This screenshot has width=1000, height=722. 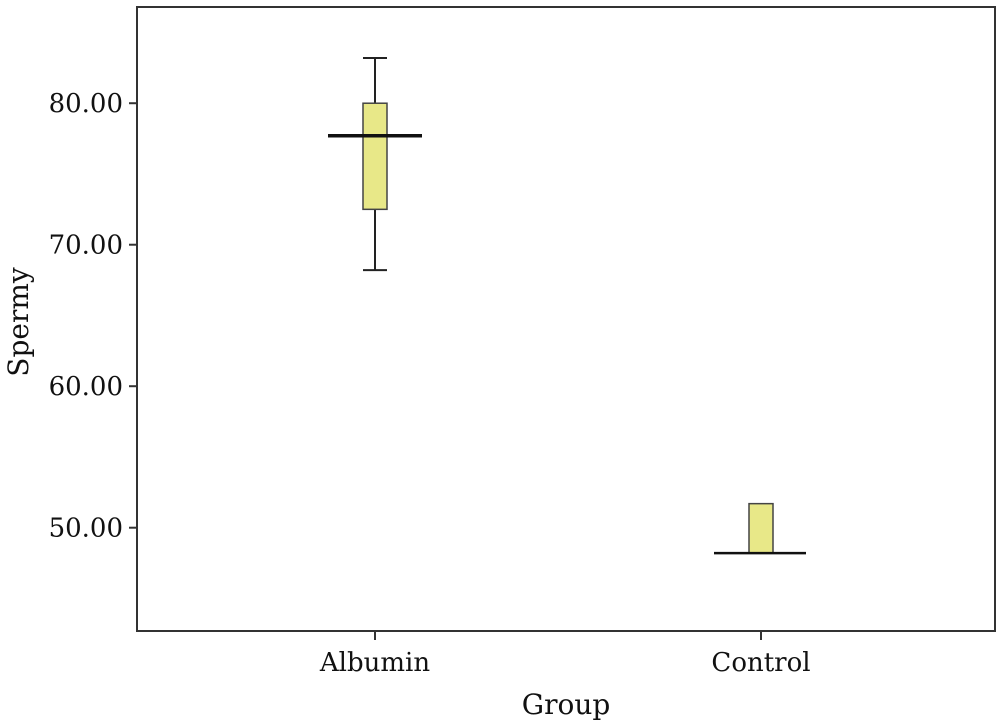 I want to click on x-tick-label: Albumin, so click(x=374, y=663).